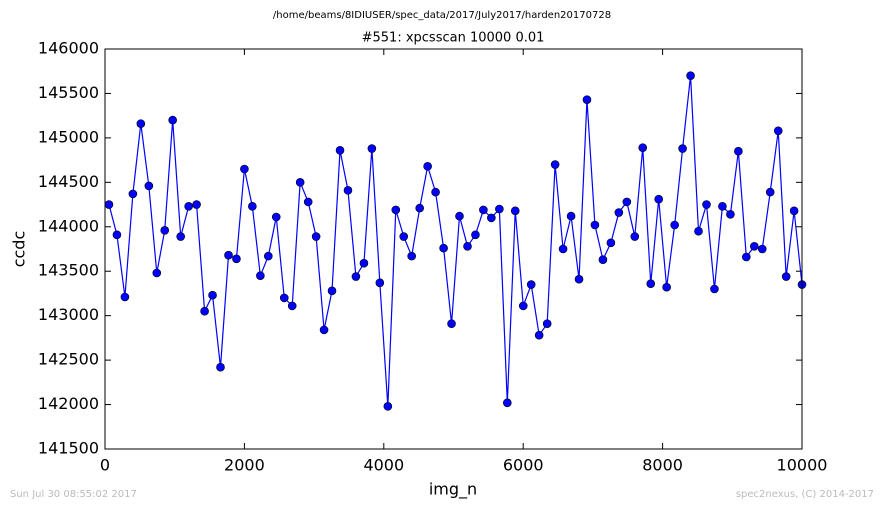 Image resolution: width=884 pixels, height=509 pixels. What do you see at coordinates (802, 465) in the screenshot?
I see `x-tick-label: 10000` at bounding box center [802, 465].